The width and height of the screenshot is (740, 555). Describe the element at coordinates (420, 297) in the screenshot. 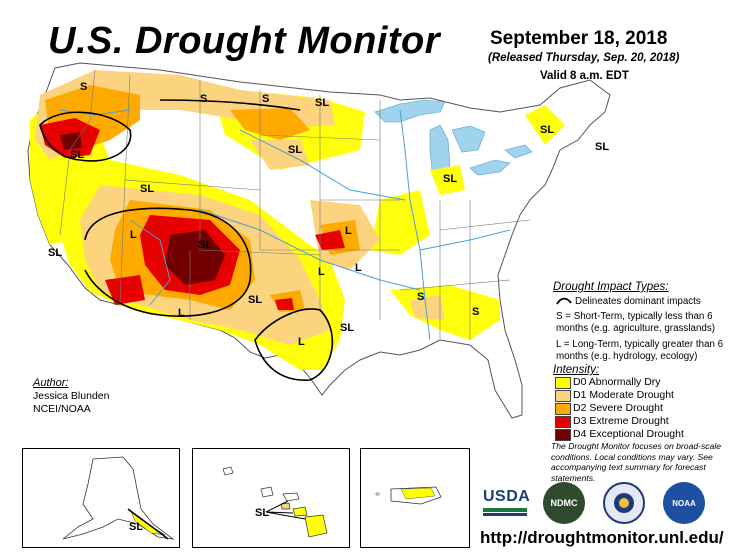

I see `label-s-tn: S` at that location.